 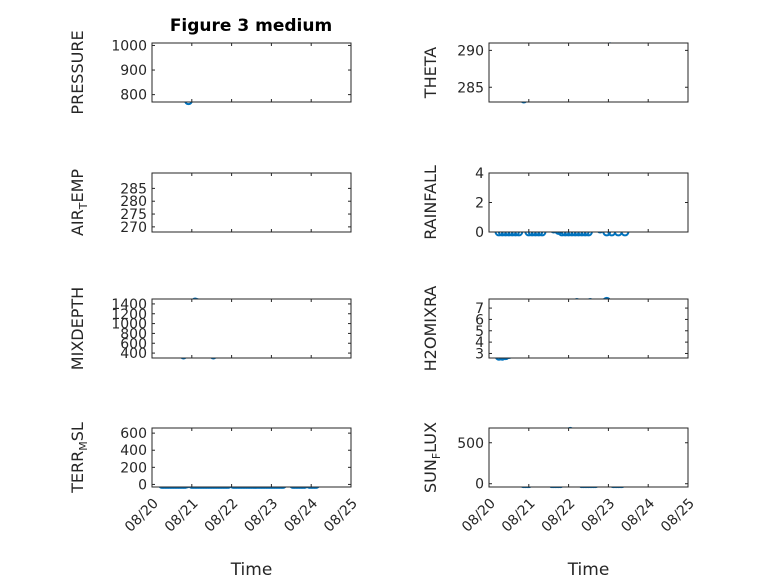 What do you see at coordinates (77, 72) in the screenshot?
I see `ylabel-pressure: PRESSURE` at bounding box center [77, 72].